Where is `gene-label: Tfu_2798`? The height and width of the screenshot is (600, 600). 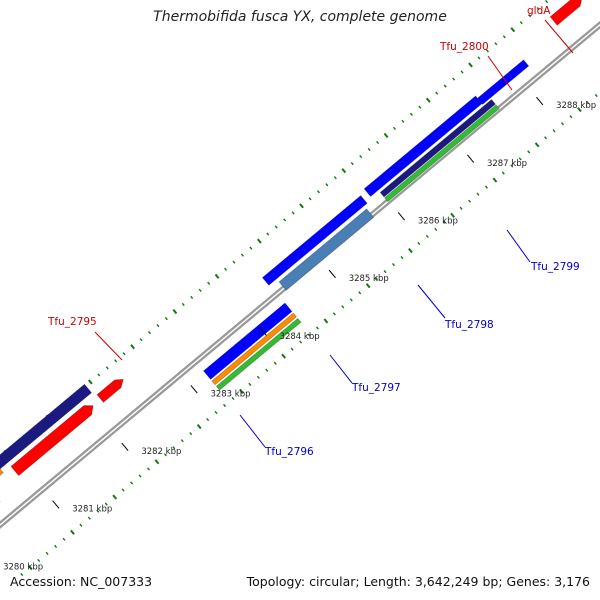
gene-label: Tfu_2798 is located at coordinates (469, 325).